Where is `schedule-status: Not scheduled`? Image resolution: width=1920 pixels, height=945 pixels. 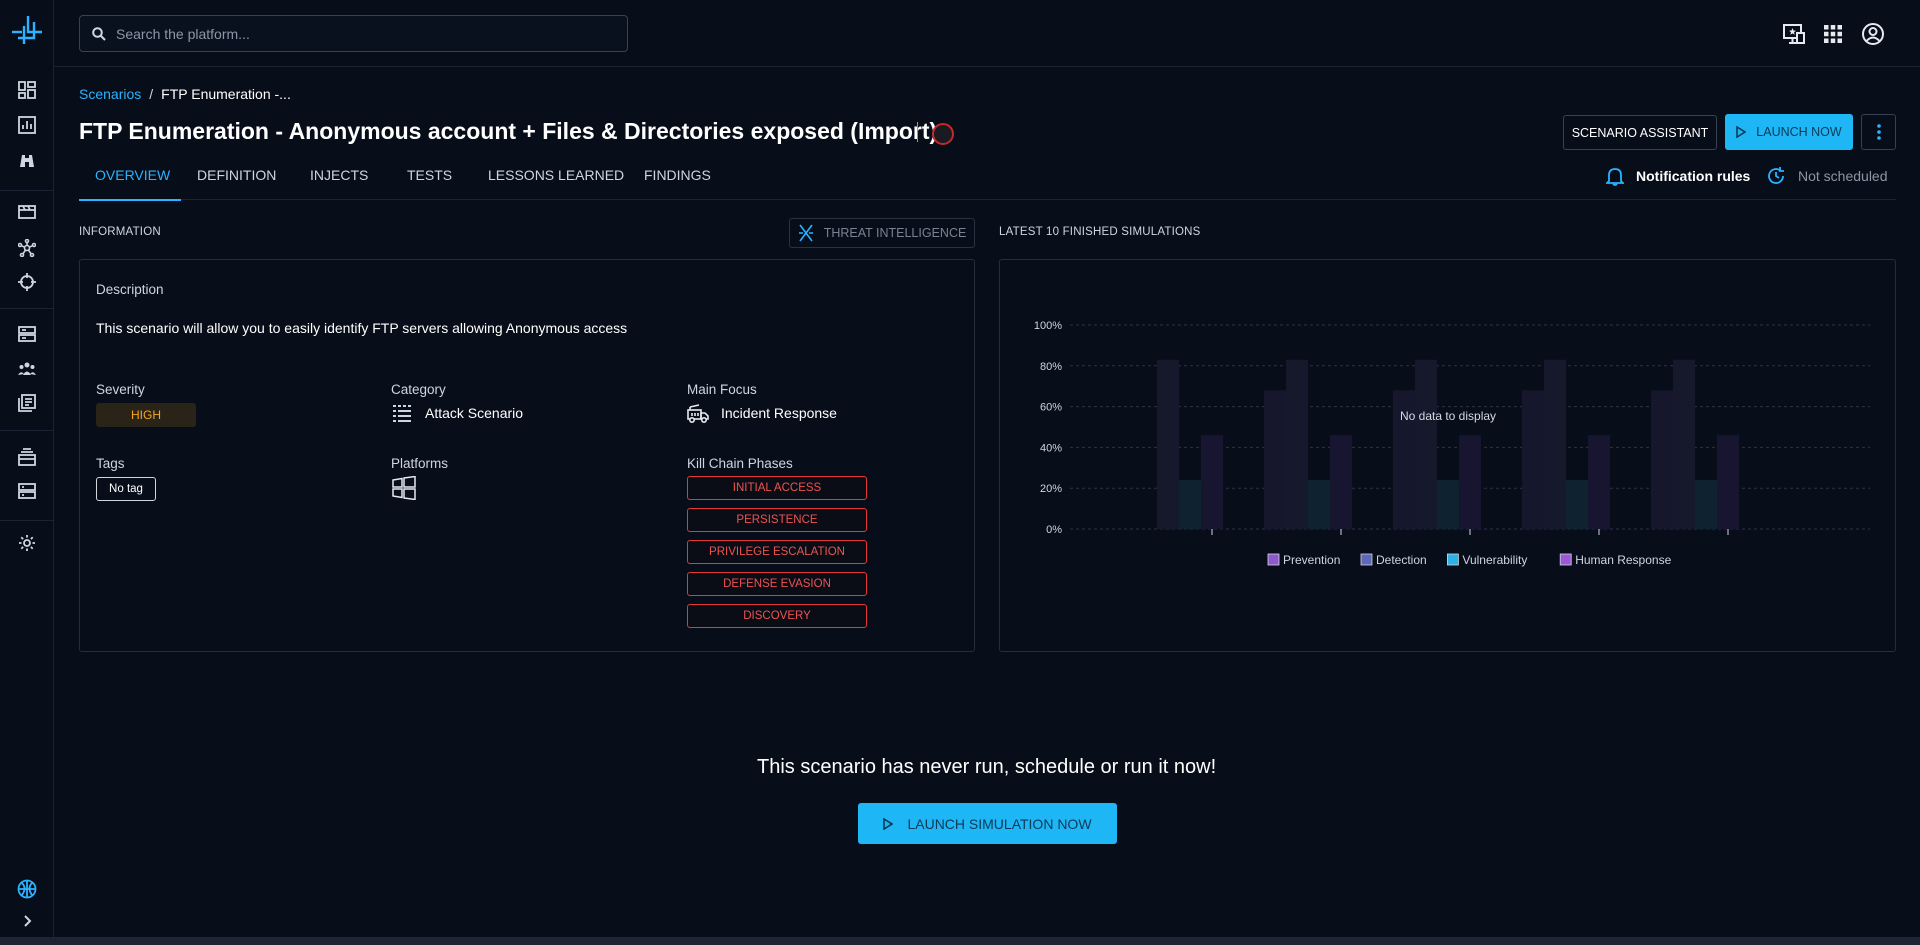 schedule-status: Not scheduled is located at coordinates (1827, 176).